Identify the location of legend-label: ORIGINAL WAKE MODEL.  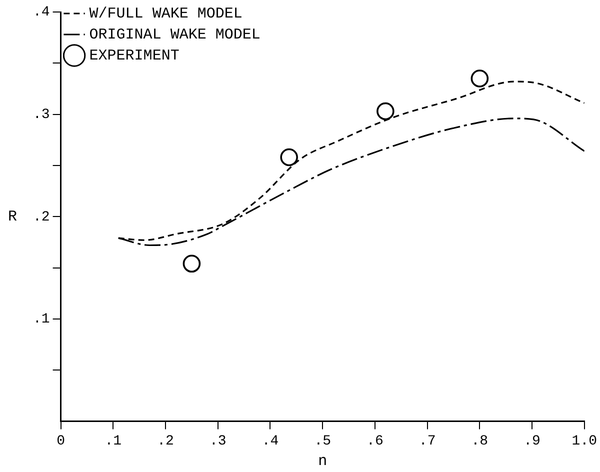
(174, 35).